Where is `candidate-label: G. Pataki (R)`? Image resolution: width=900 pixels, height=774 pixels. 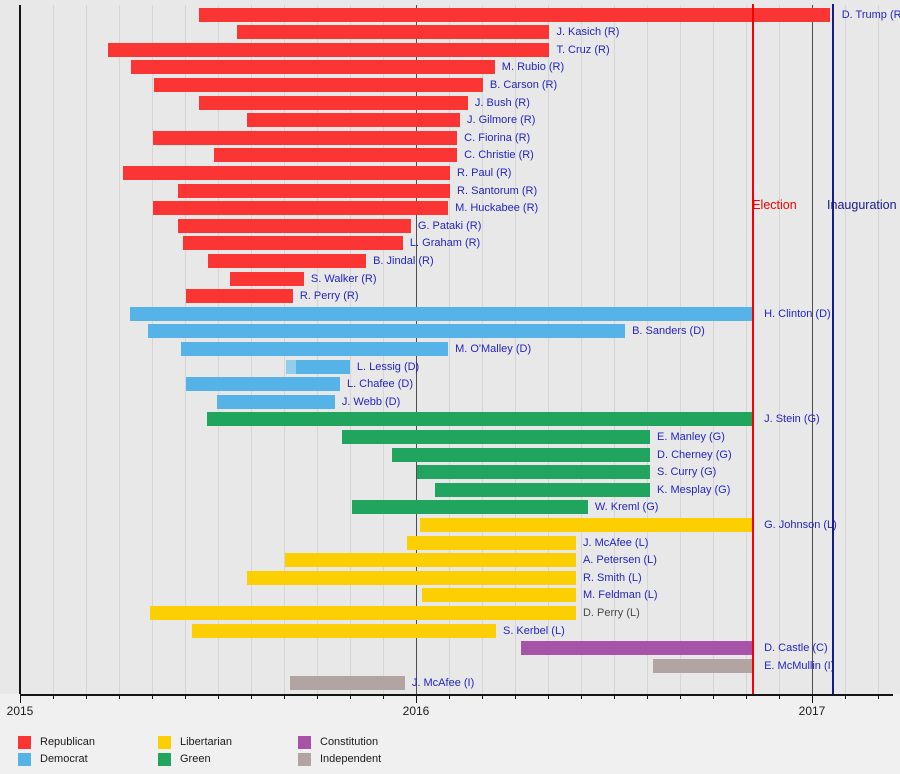 candidate-label: G. Pataki (R) is located at coordinates (449, 225).